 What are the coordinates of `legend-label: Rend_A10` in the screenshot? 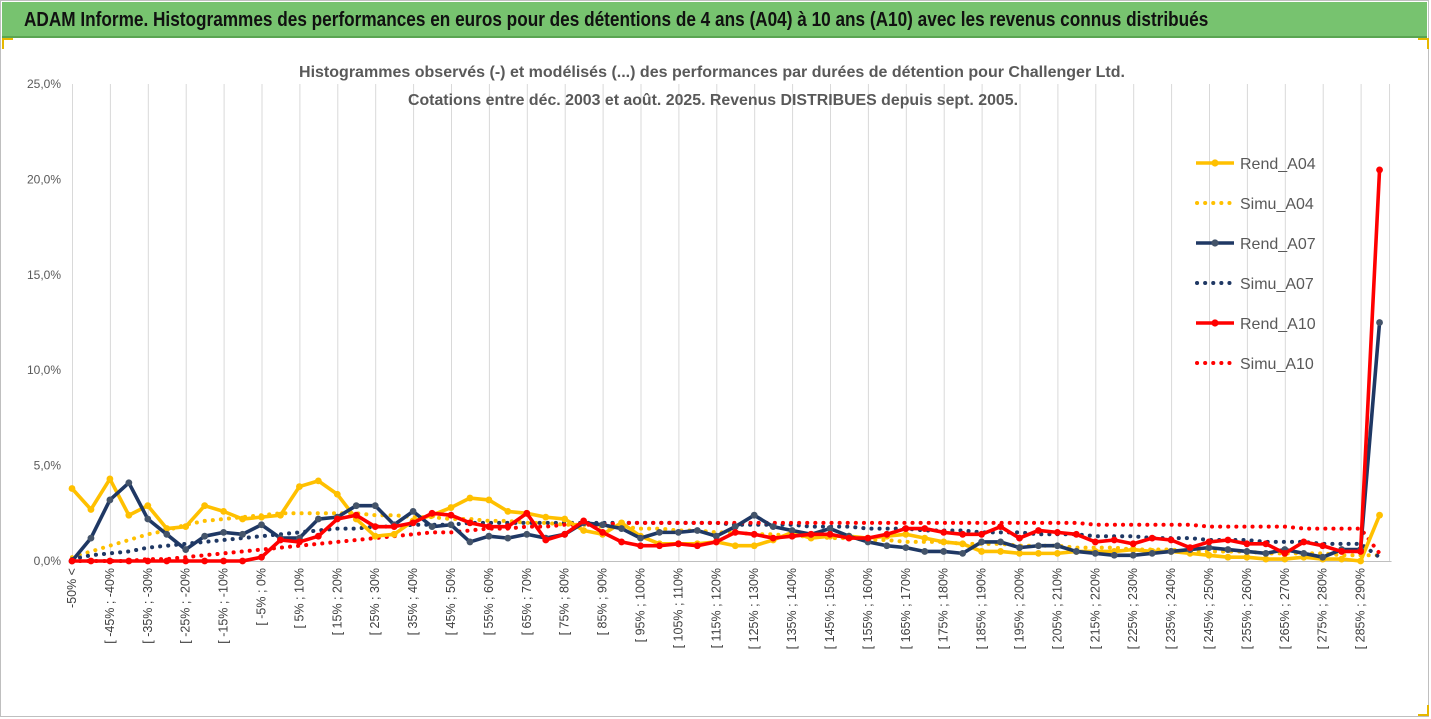 It's located at (1278, 324).